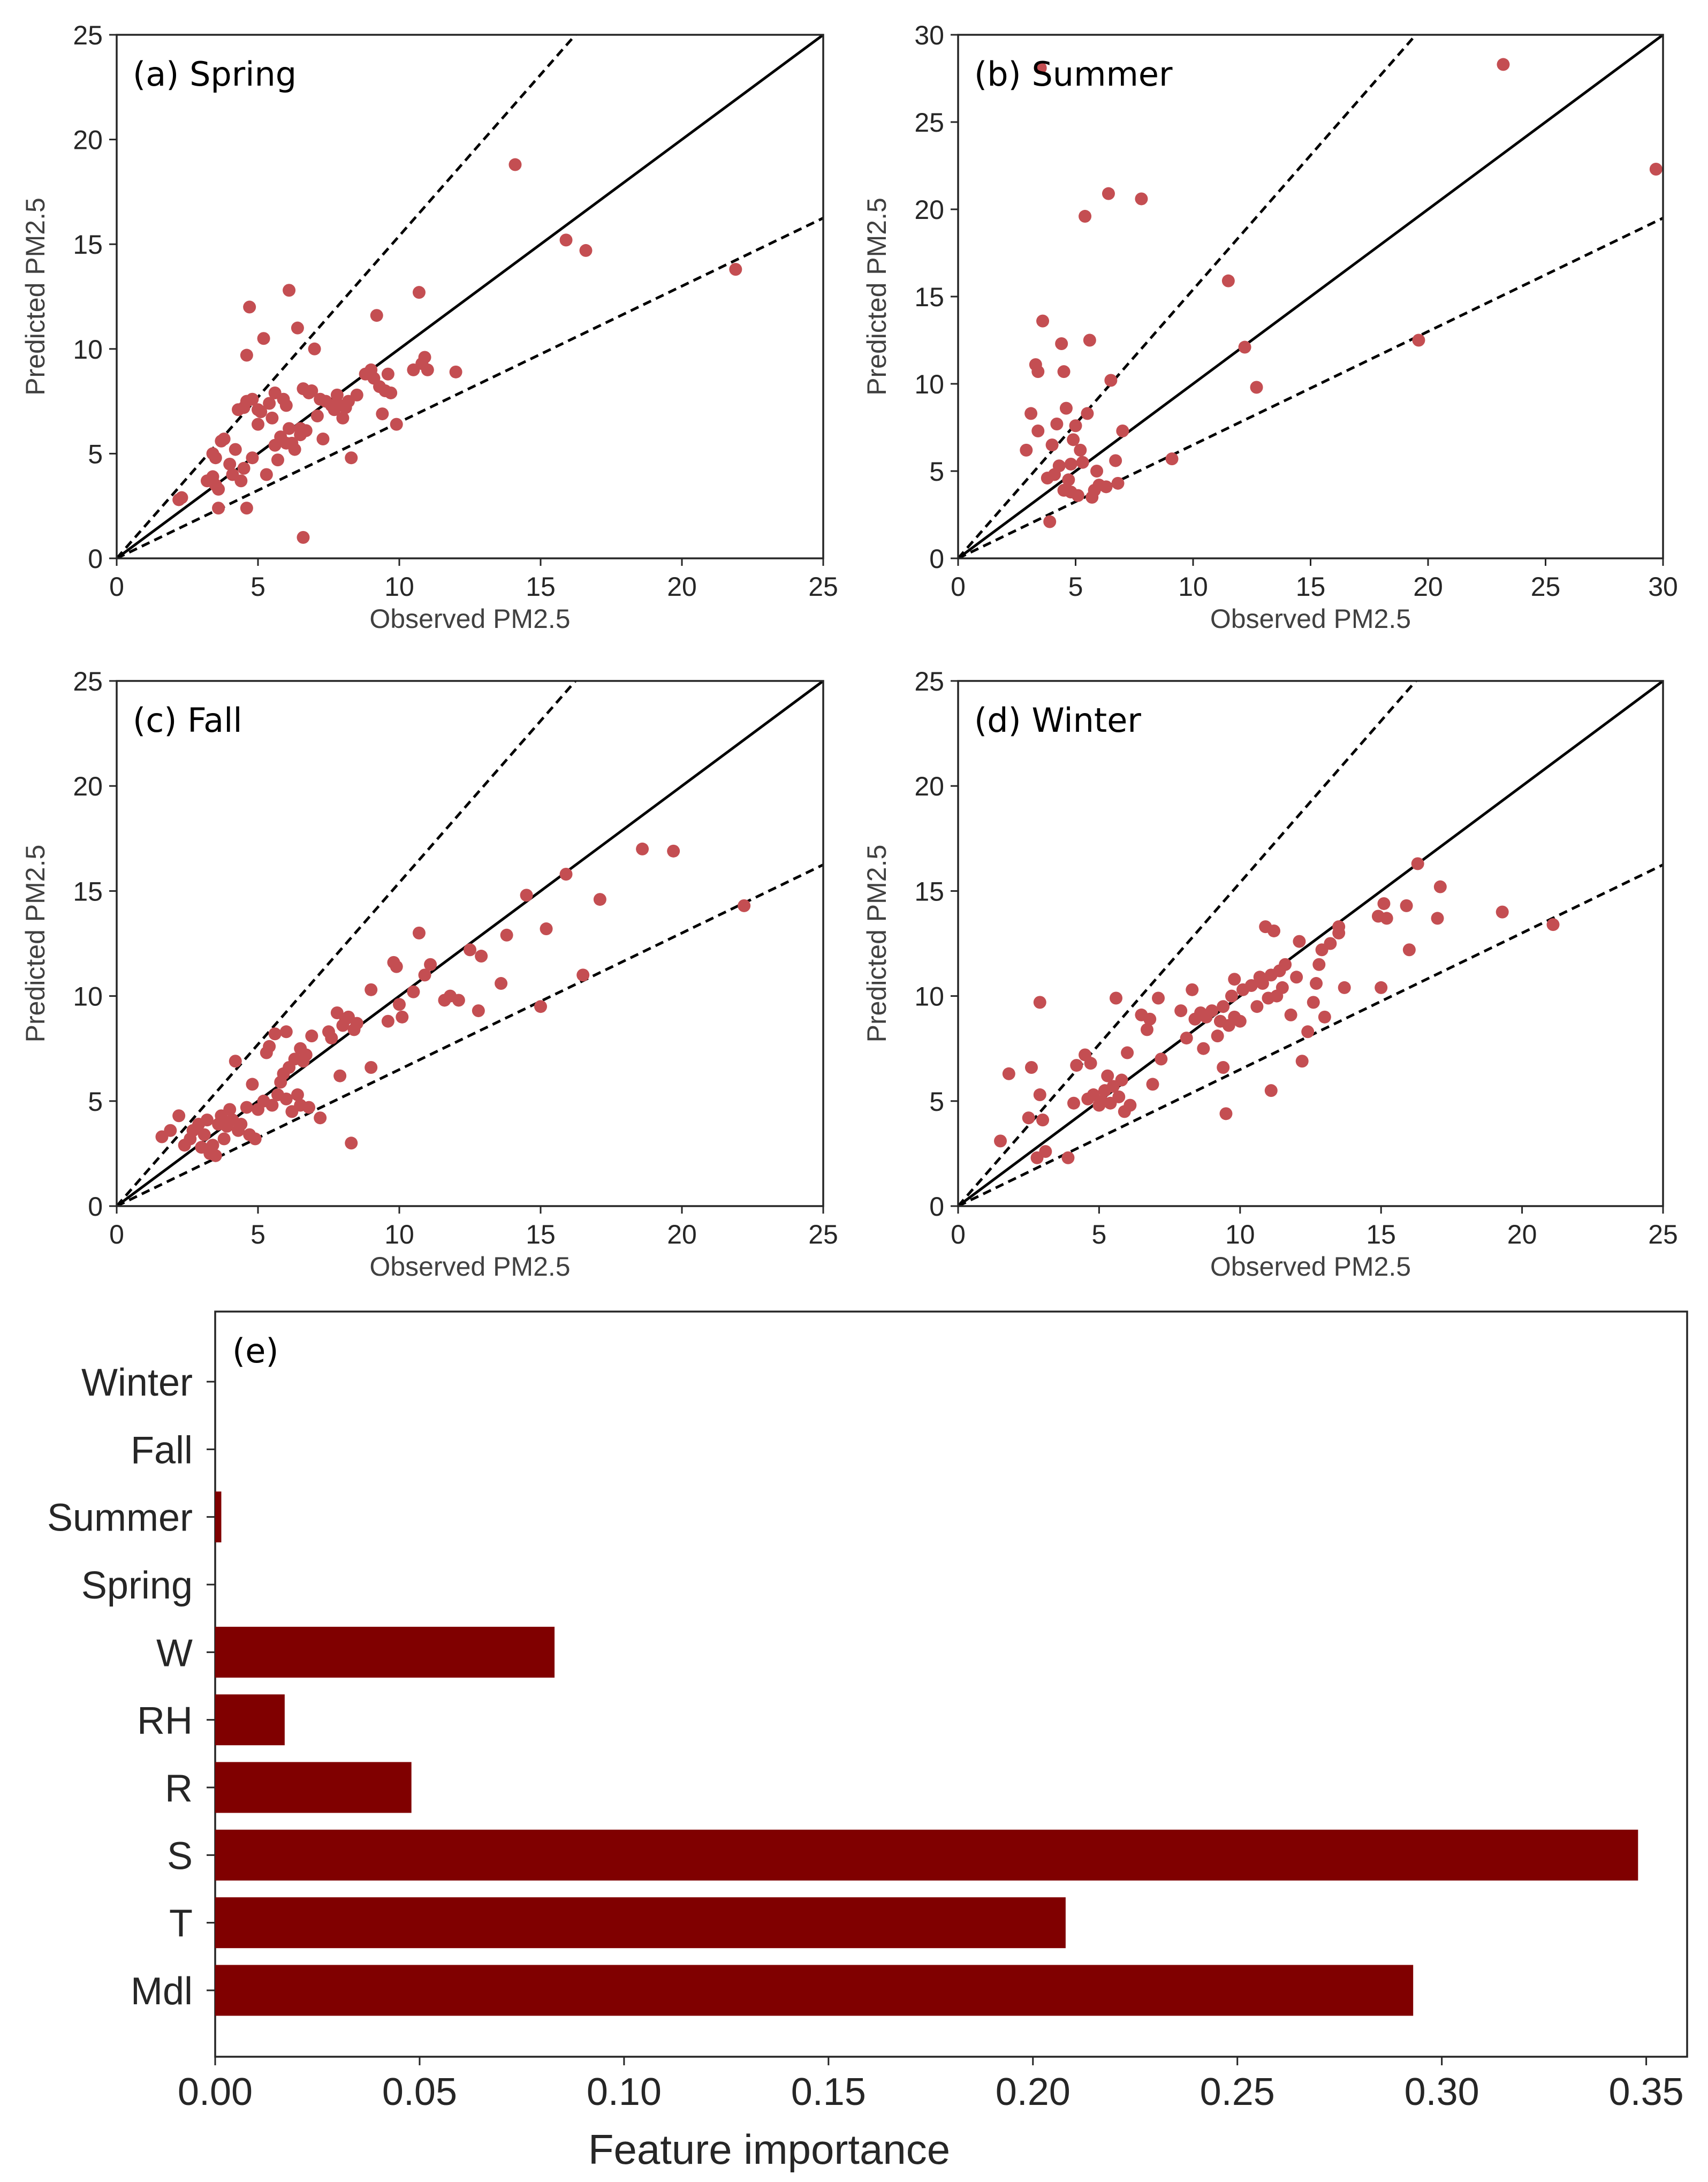 Image resolution: width=1708 pixels, height=2182 pixels. I want to click on category-label: W, so click(174, 1653).